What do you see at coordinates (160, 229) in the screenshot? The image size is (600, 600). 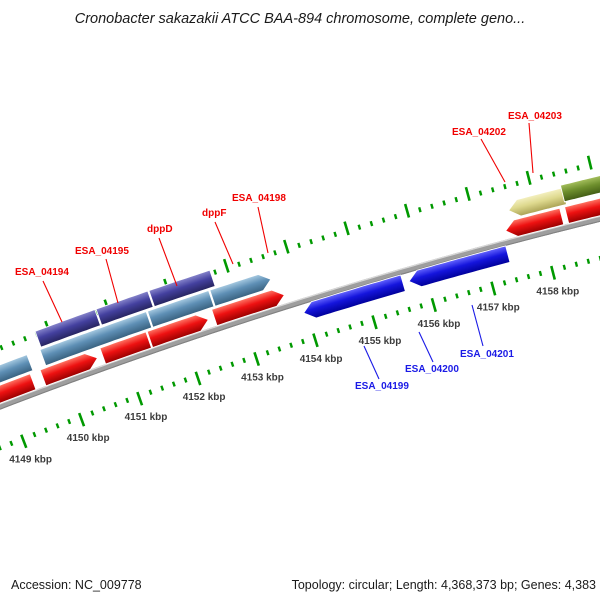 I see `gene-label-dppd: dppD` at bounding box center [160, 229].